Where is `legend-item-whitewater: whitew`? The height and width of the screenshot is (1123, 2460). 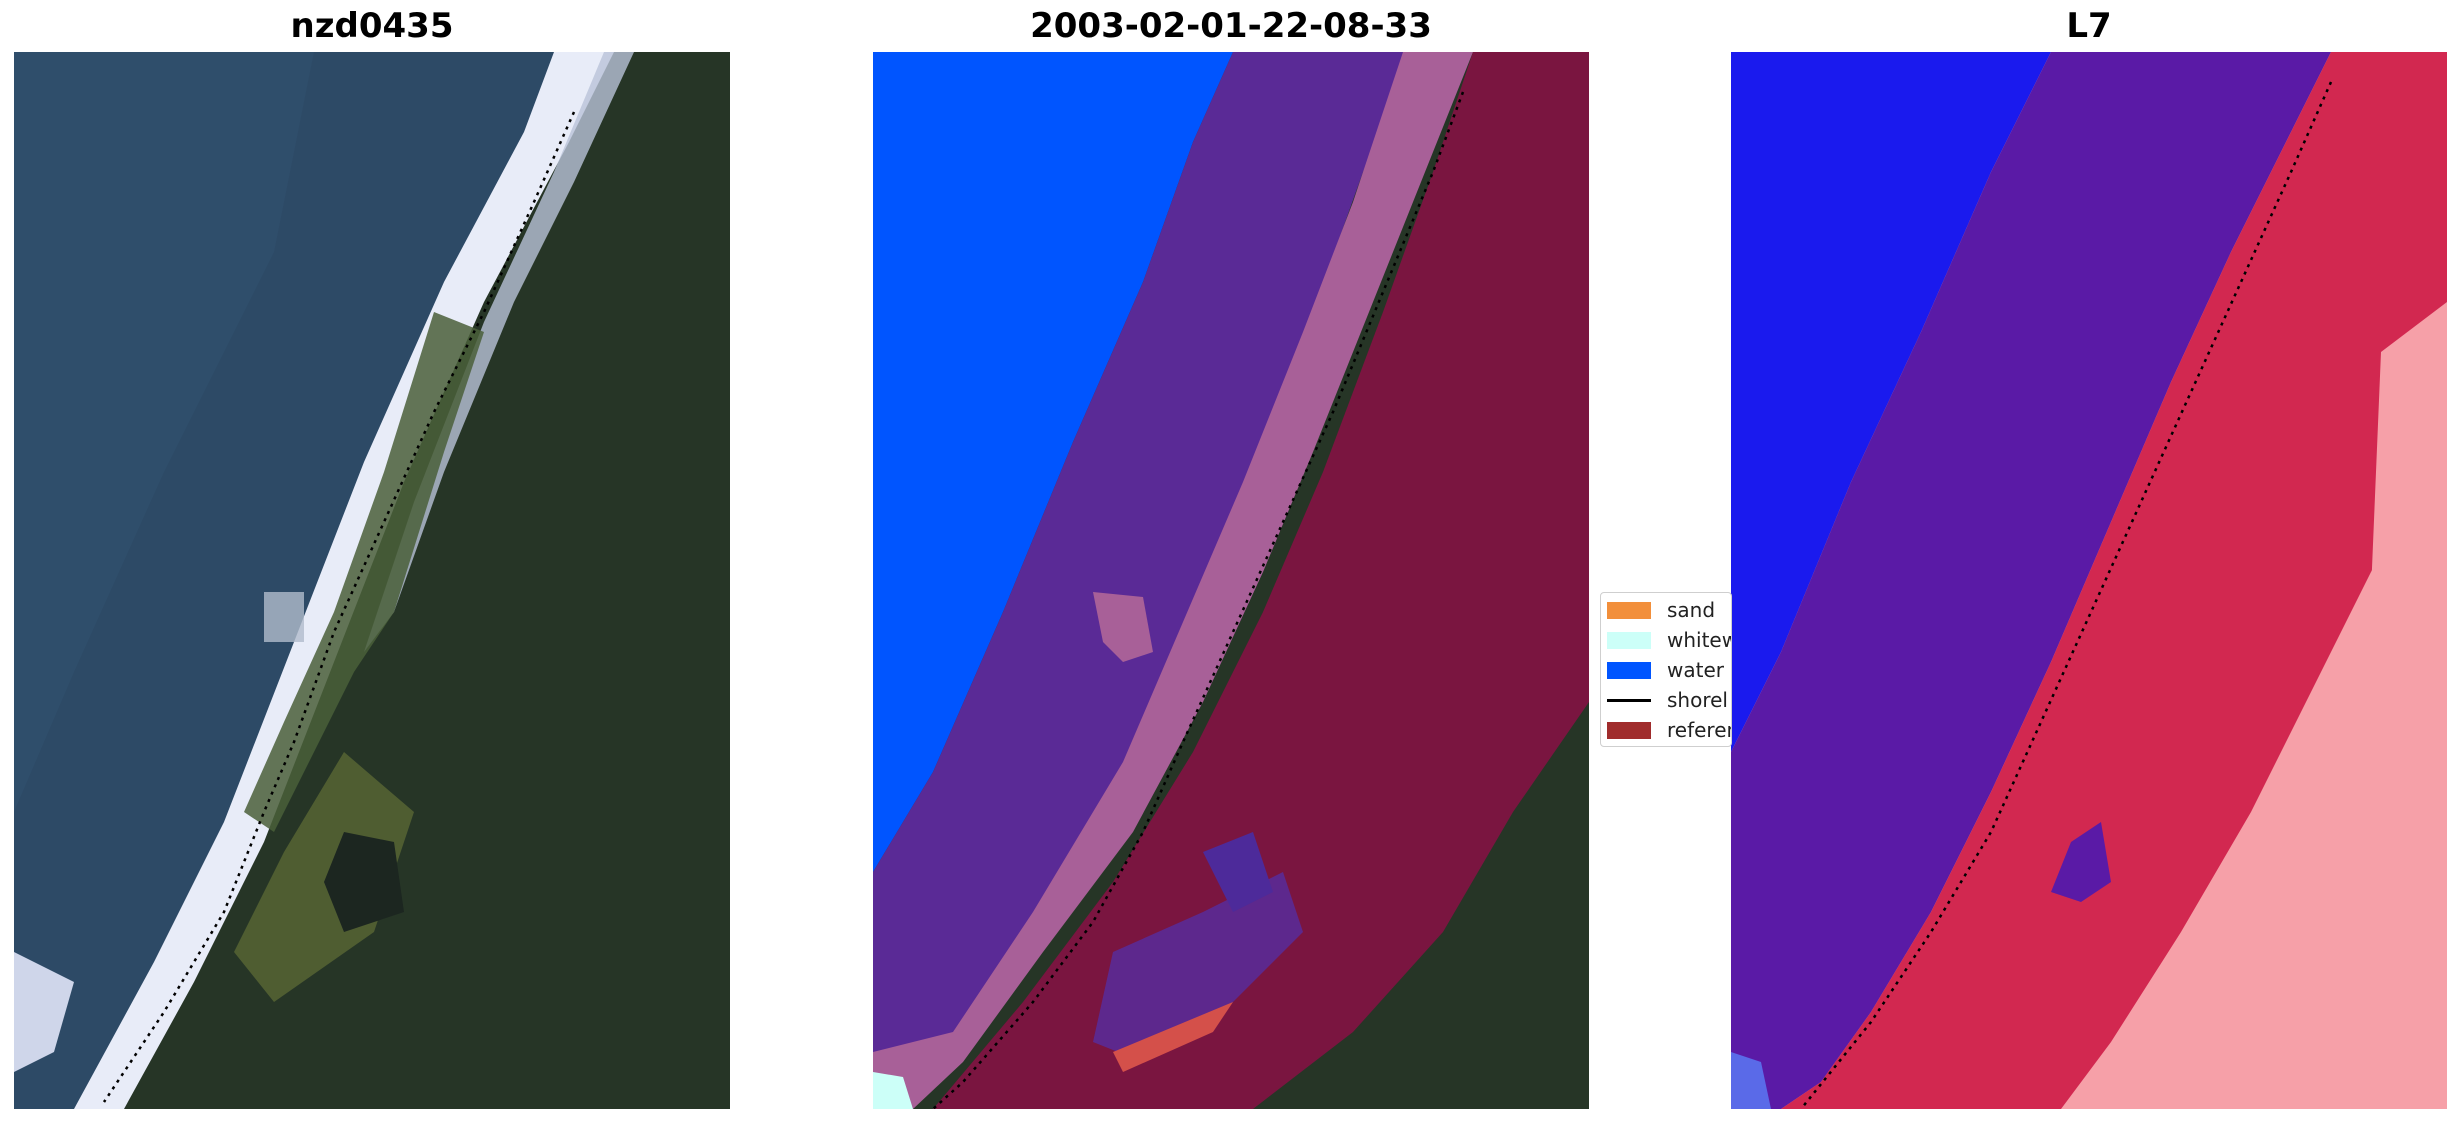
legend-item-whitewater: whitew is located at coordinates (1669, 640).